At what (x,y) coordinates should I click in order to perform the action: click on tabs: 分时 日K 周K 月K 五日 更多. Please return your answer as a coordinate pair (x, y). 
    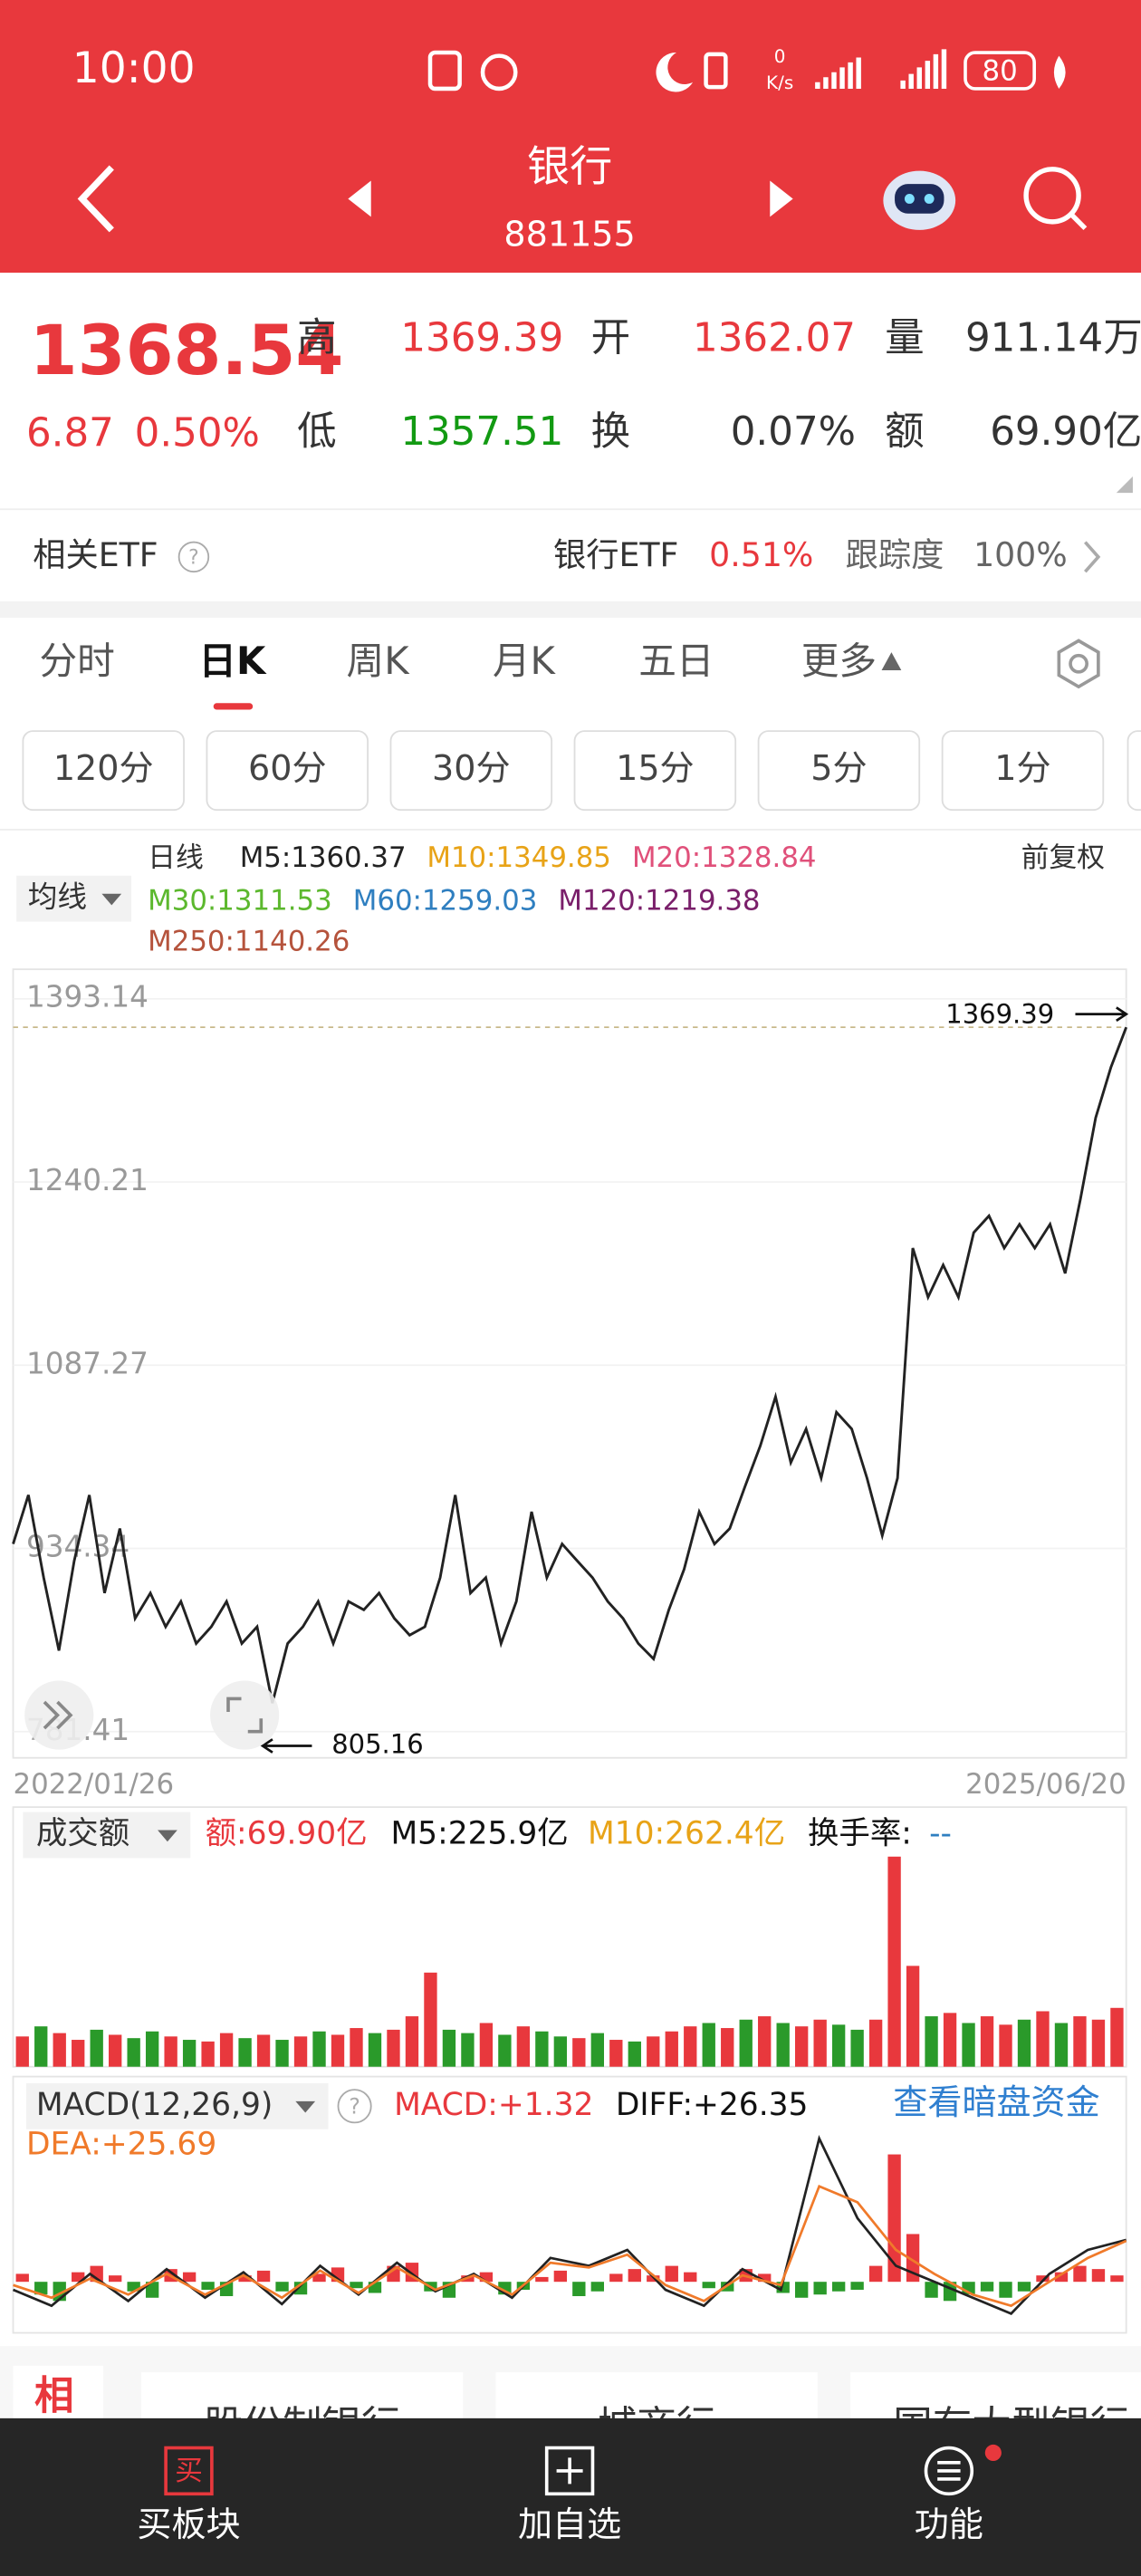
    Looking at the image, I should click on (458, 661).